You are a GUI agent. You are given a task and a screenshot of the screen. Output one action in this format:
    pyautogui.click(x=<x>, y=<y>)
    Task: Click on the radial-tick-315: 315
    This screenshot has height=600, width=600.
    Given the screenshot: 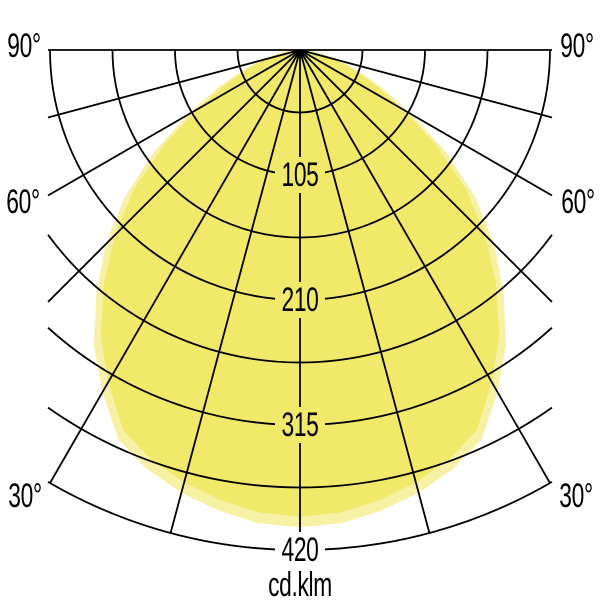 What is the action you would take?
    pyautogui.click(x=300, y=425)
    